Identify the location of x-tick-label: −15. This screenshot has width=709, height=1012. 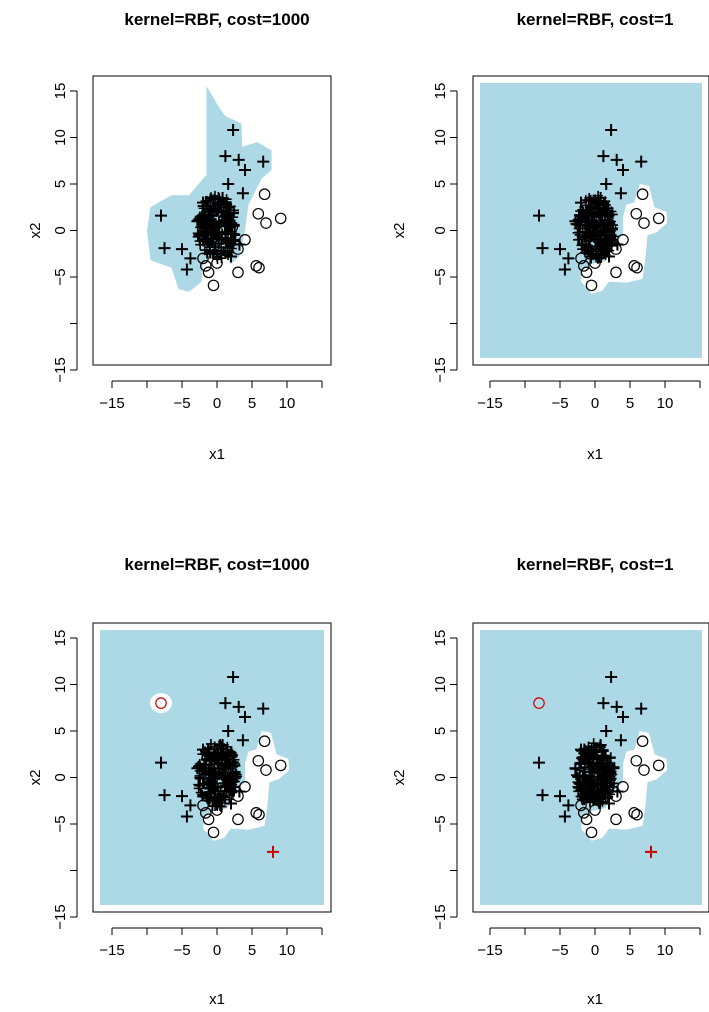
(489, 403).